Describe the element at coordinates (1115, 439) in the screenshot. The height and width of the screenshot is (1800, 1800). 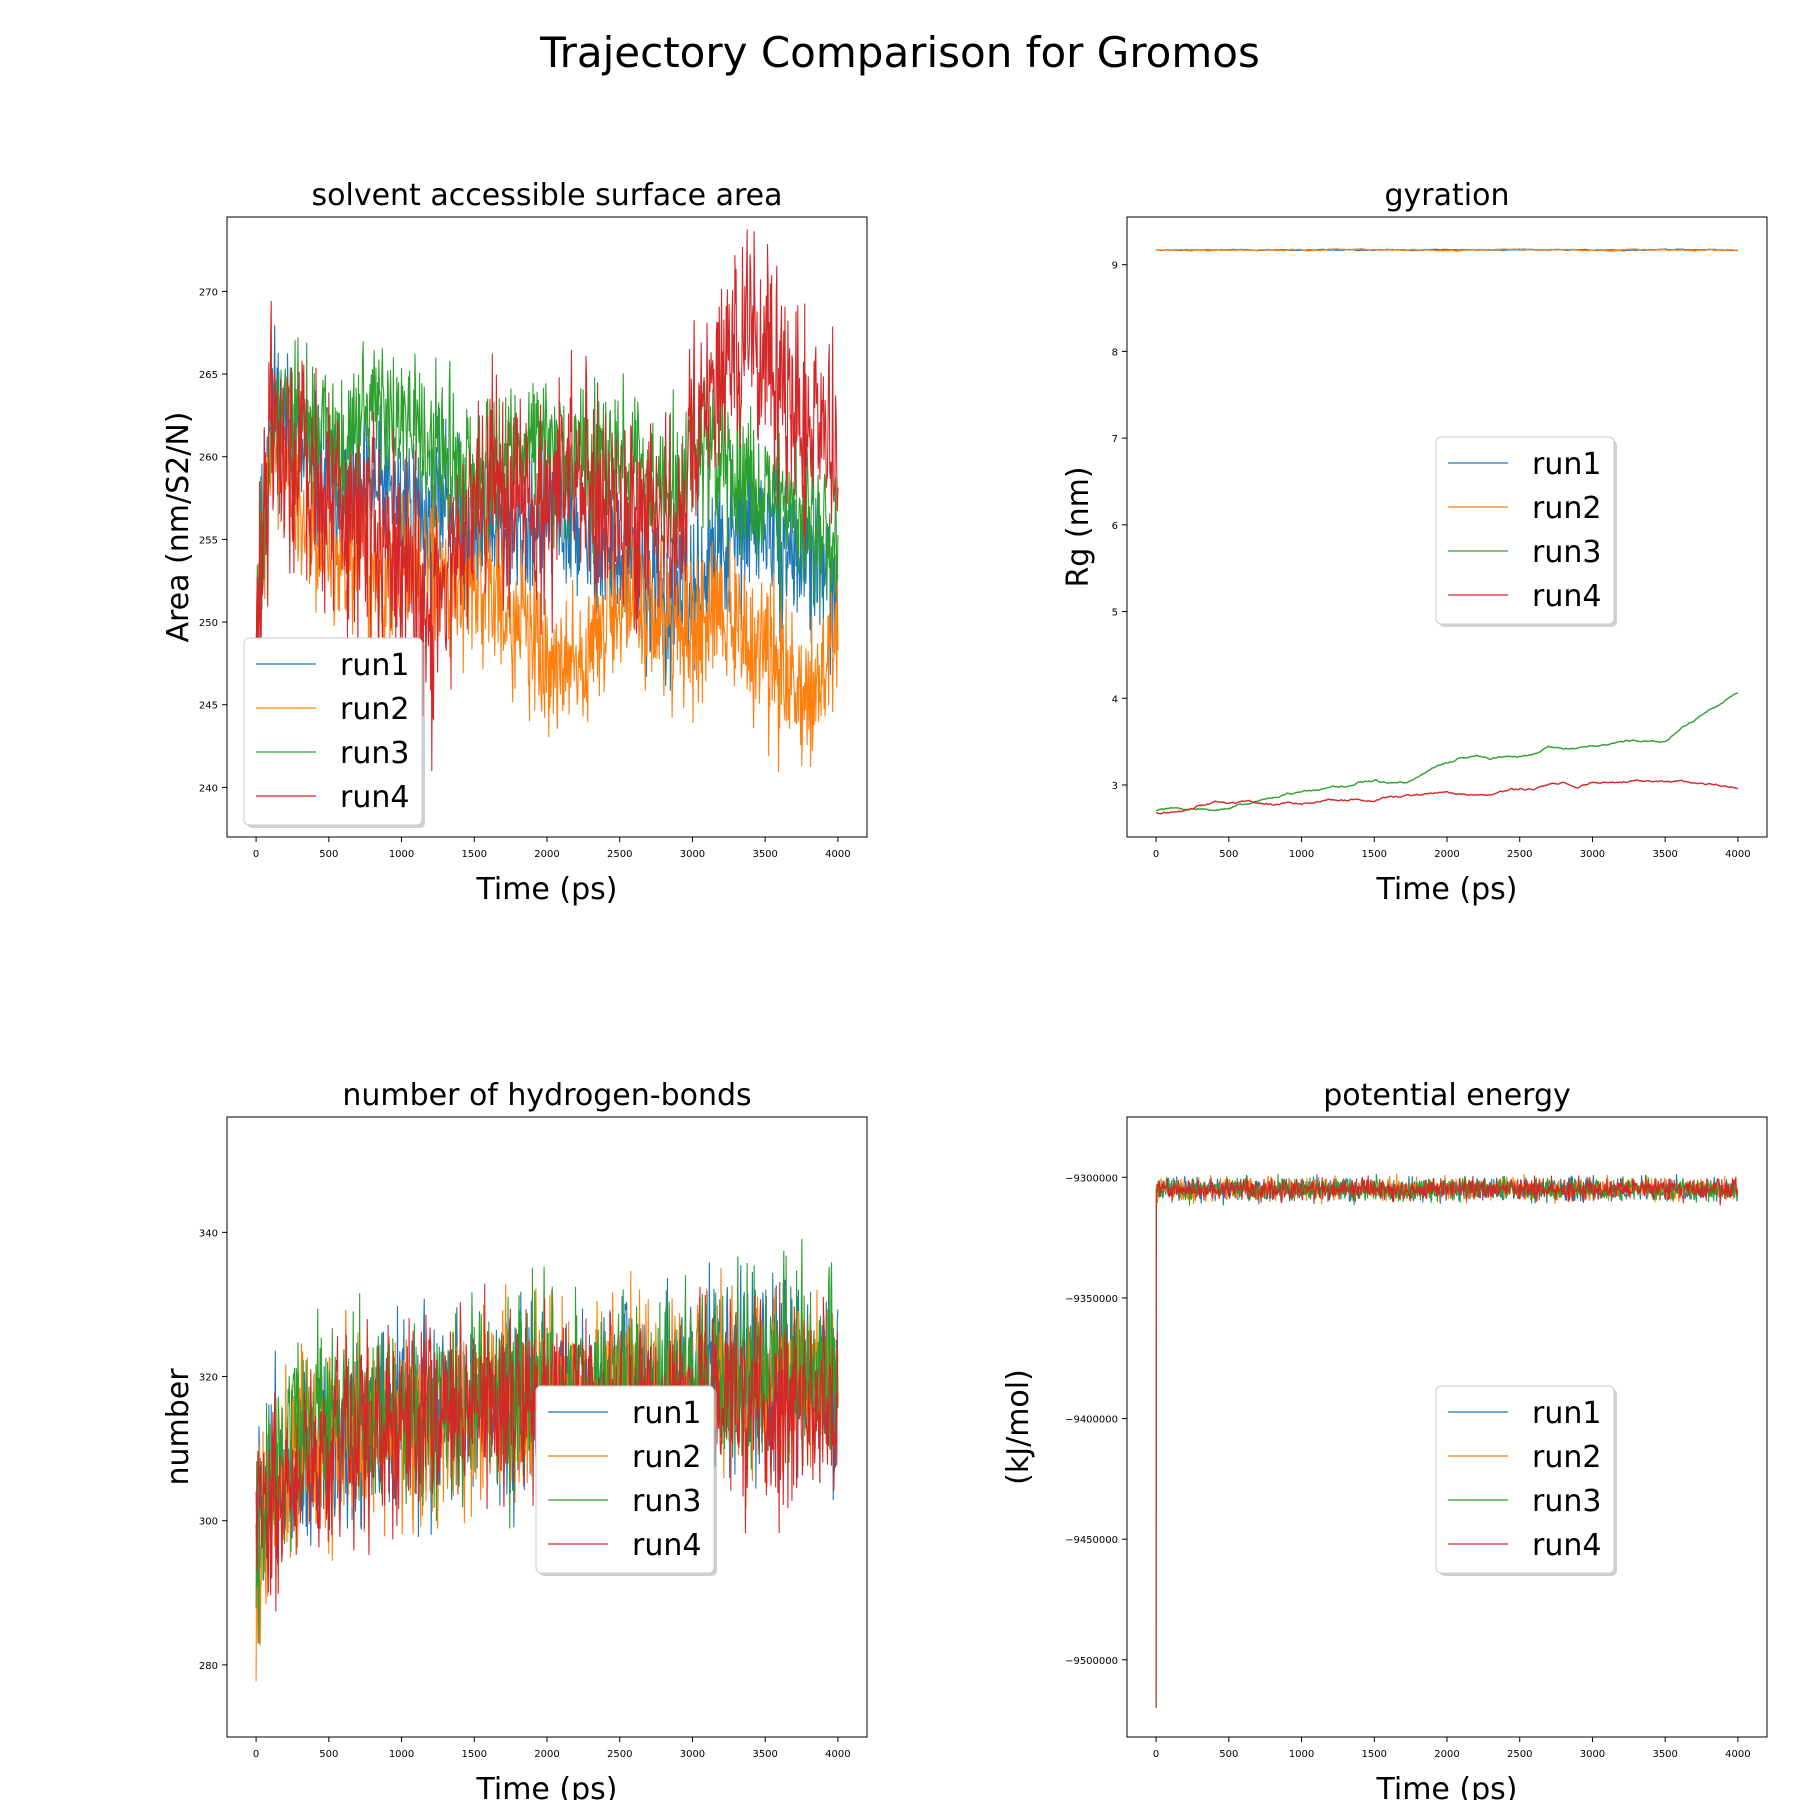
I see `y-tick-label: 7` at that location.